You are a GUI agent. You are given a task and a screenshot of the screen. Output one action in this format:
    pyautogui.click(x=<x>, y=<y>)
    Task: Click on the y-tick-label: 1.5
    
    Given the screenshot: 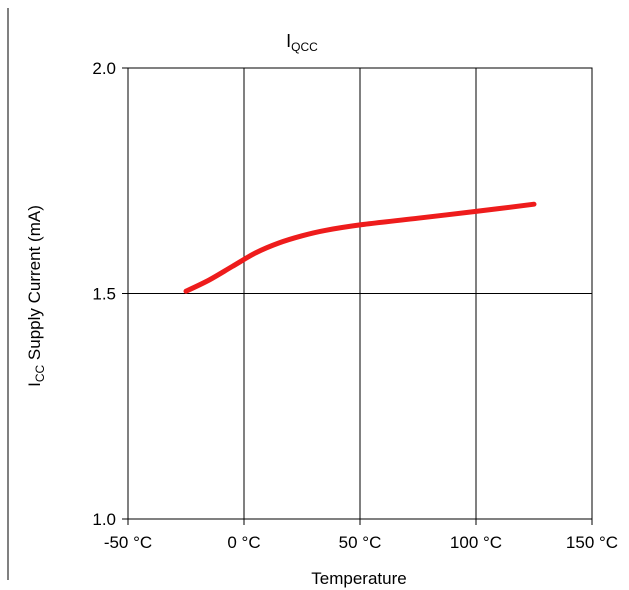 What is the action you would take?
    pyautogui.click(x=104, y=294)
    